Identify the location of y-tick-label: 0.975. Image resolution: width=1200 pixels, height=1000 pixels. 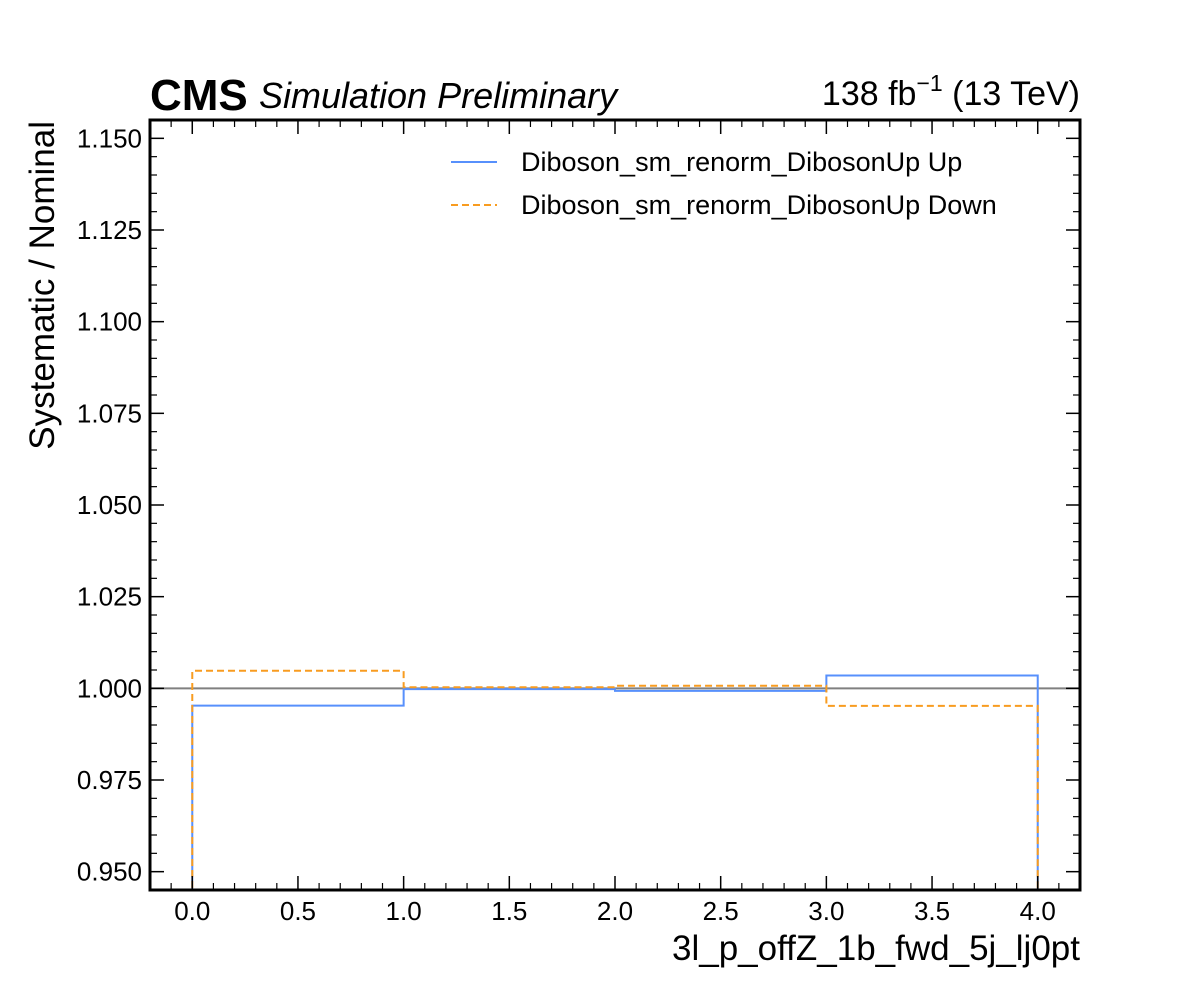
(109, 780).